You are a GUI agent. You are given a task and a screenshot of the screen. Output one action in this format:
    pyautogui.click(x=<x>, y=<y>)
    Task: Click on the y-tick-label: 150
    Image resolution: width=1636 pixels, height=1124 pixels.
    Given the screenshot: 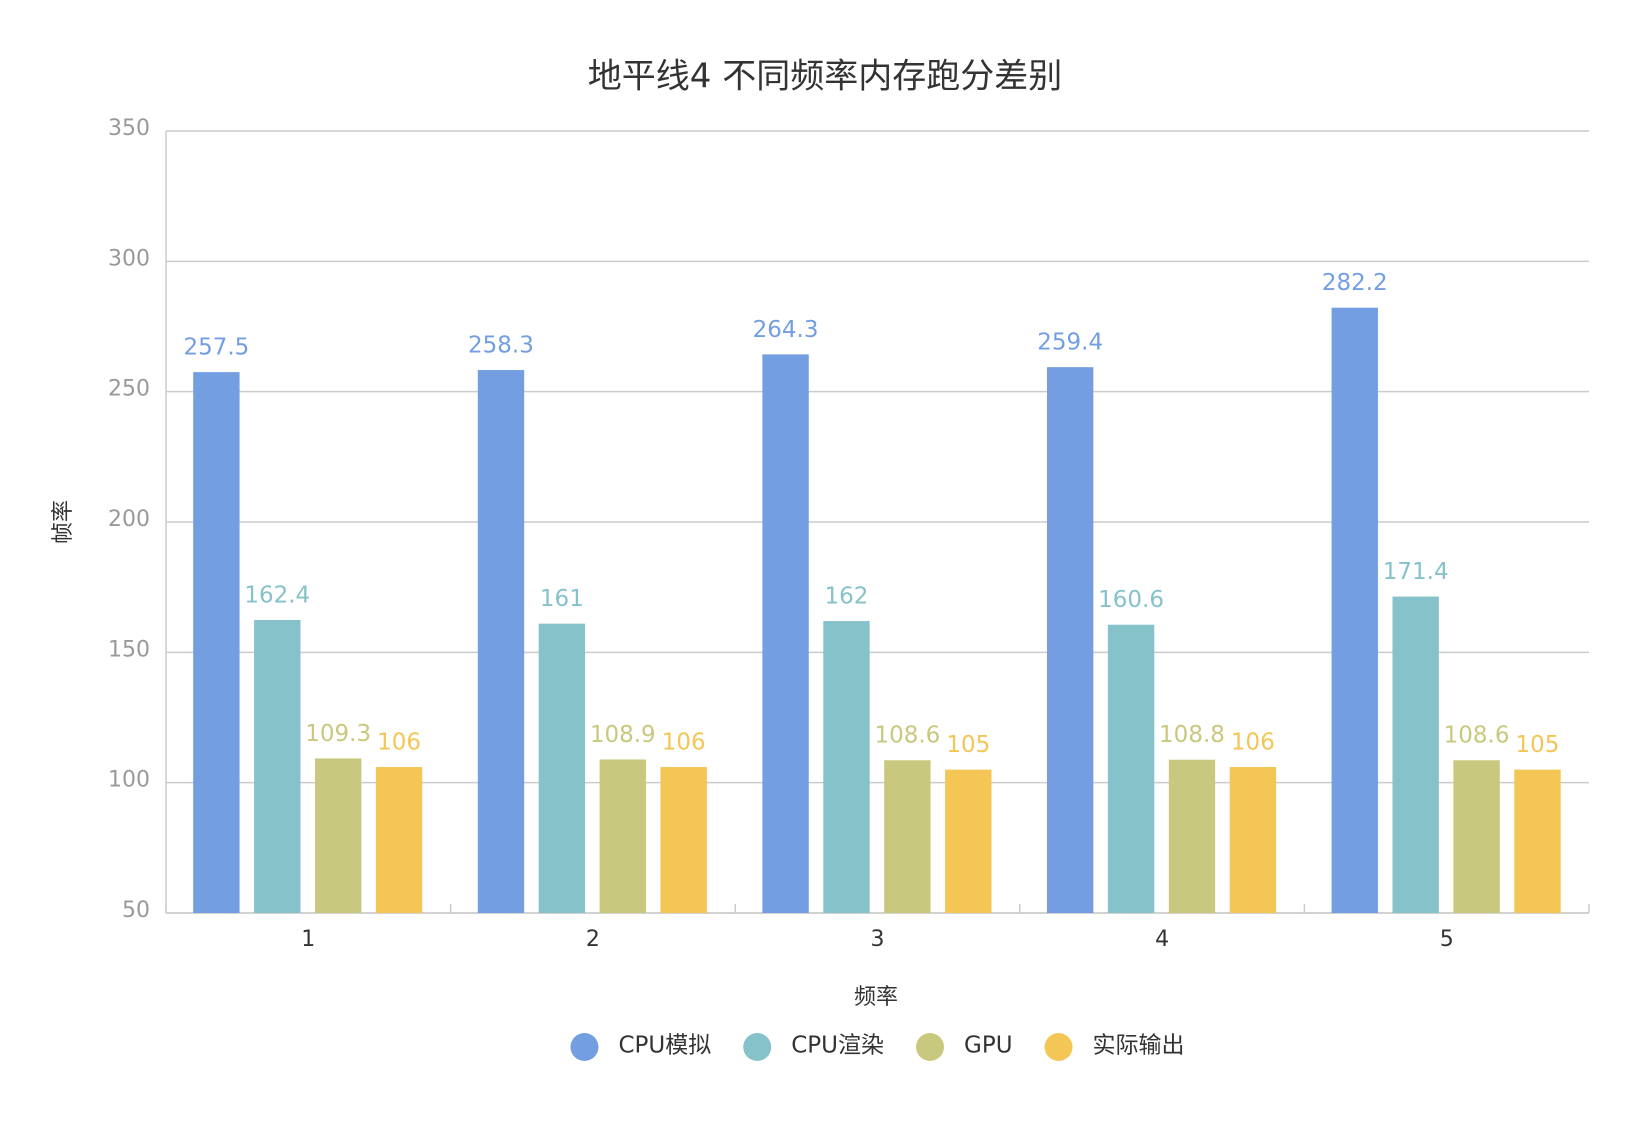 What is the action you would take?
    pyautogui.click(x=129, y=649)
    